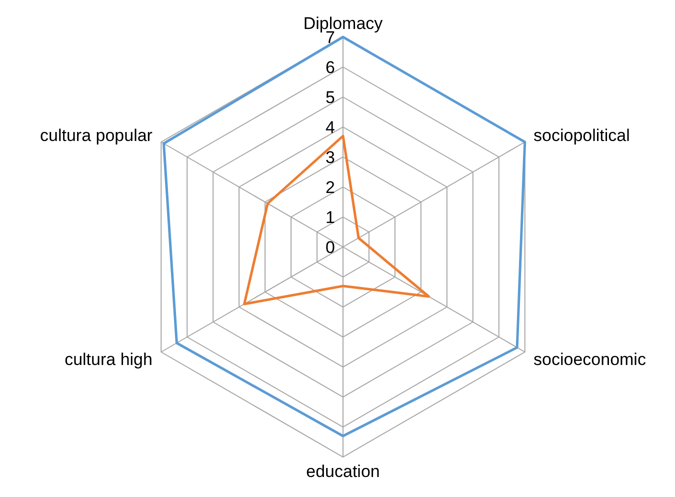  I want to click on y-tick-label: 6, so click(330, 67).